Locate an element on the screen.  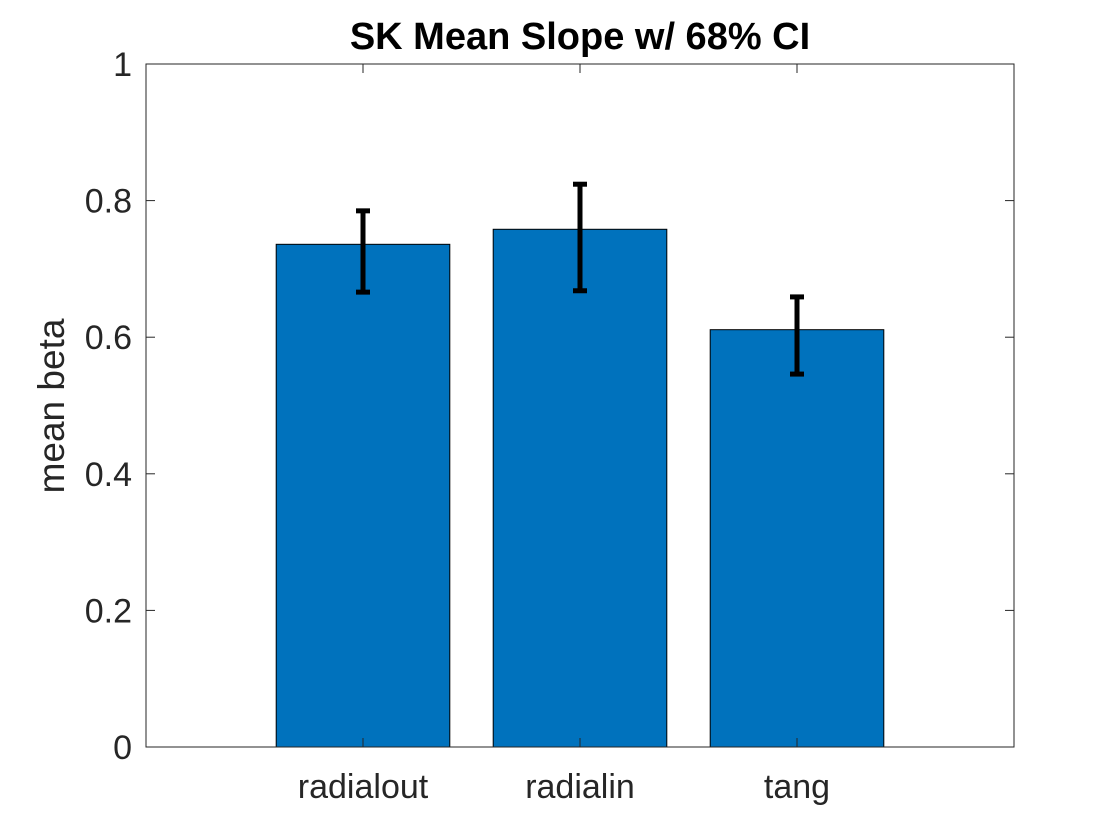
chart-title: SK Mean Slope w/ 68% CI is located at coordinates (580, 37).